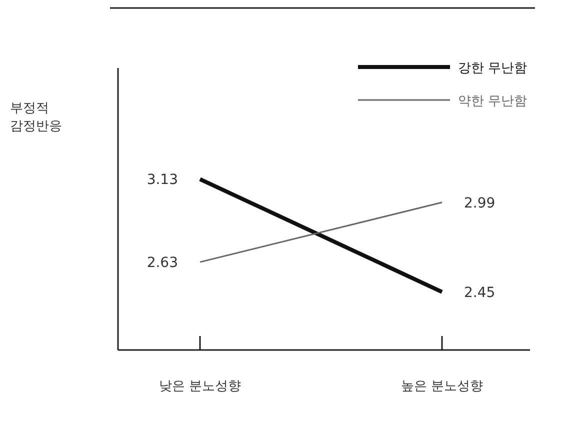 This screenshot has width=569, height=427. What do you see at coordinates (162, 263) in the screenshot?
I see `data-label: 2.63` at bounding box center [162, 263].